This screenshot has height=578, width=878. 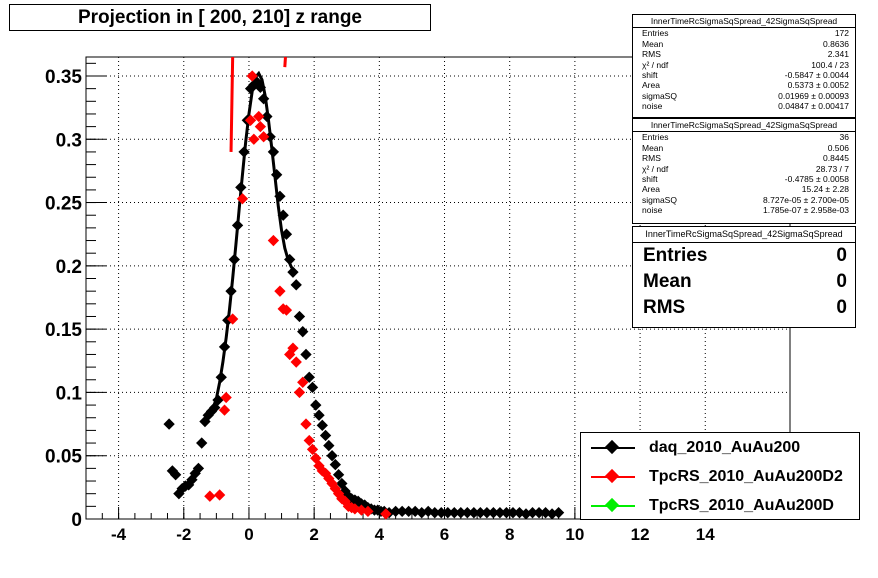 What do you see at coordinates (664, 307) in the screenshot?
I see `histogram-stats-key: RMS` at bounding box center [664, 307].